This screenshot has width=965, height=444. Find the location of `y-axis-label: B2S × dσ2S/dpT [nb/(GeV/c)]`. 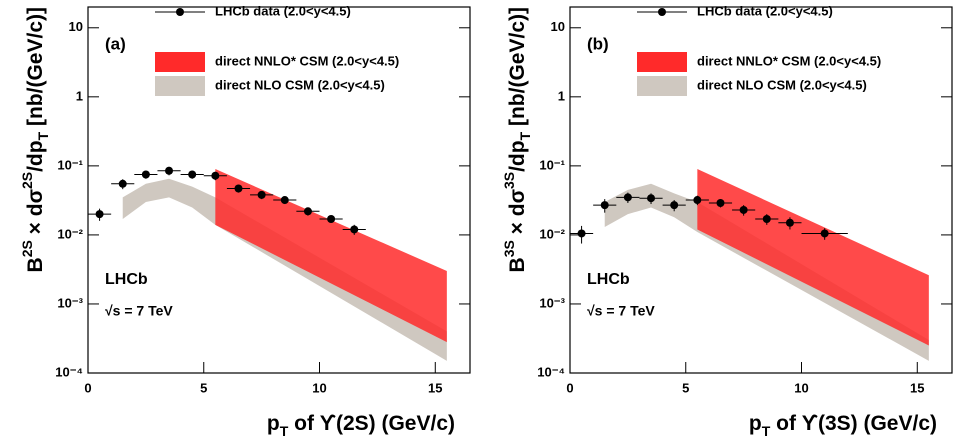

y-axis-label: B2S × dσ2S/dpT [nb/(GeV/c)] is located at coordinates (35, 139).